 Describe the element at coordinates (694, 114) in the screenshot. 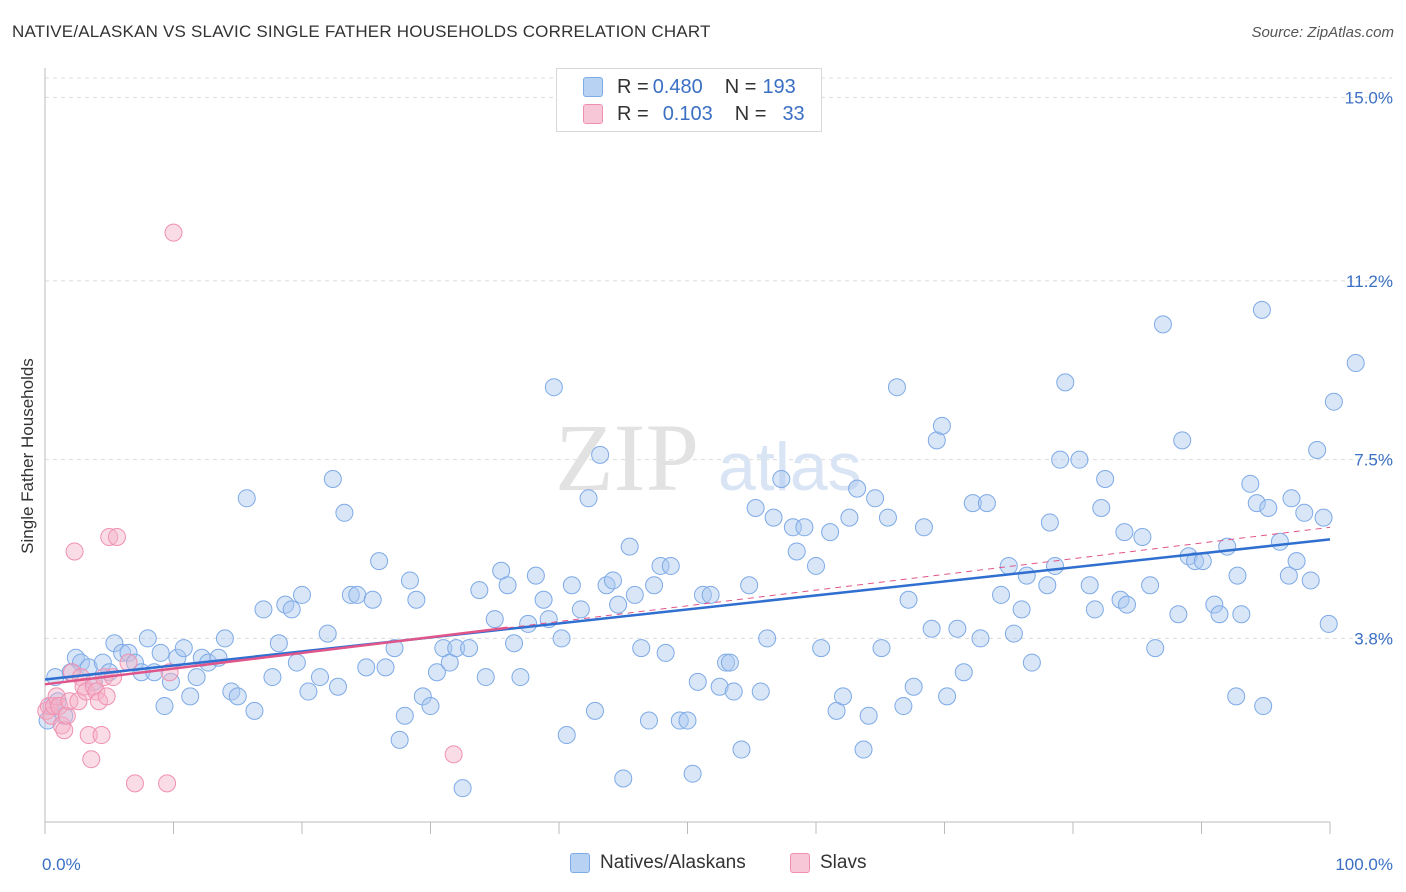

I see `legend-row-slavs: R = 0.103 N = 33` at that location.